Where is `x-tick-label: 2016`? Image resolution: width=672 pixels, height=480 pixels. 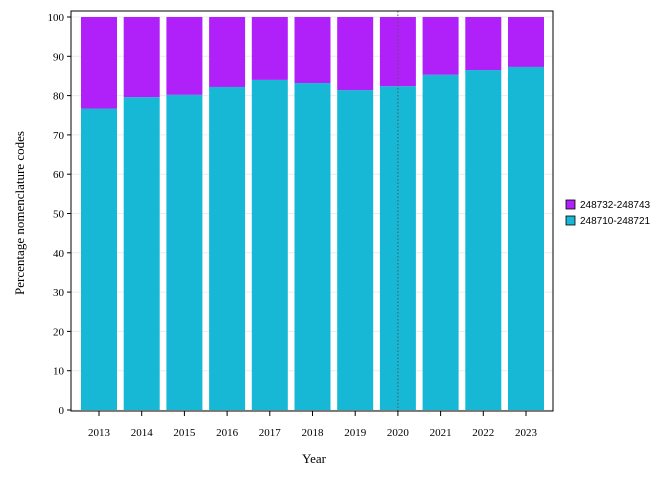
x-tick-label: 2016 is located at coordinates (227, 433).